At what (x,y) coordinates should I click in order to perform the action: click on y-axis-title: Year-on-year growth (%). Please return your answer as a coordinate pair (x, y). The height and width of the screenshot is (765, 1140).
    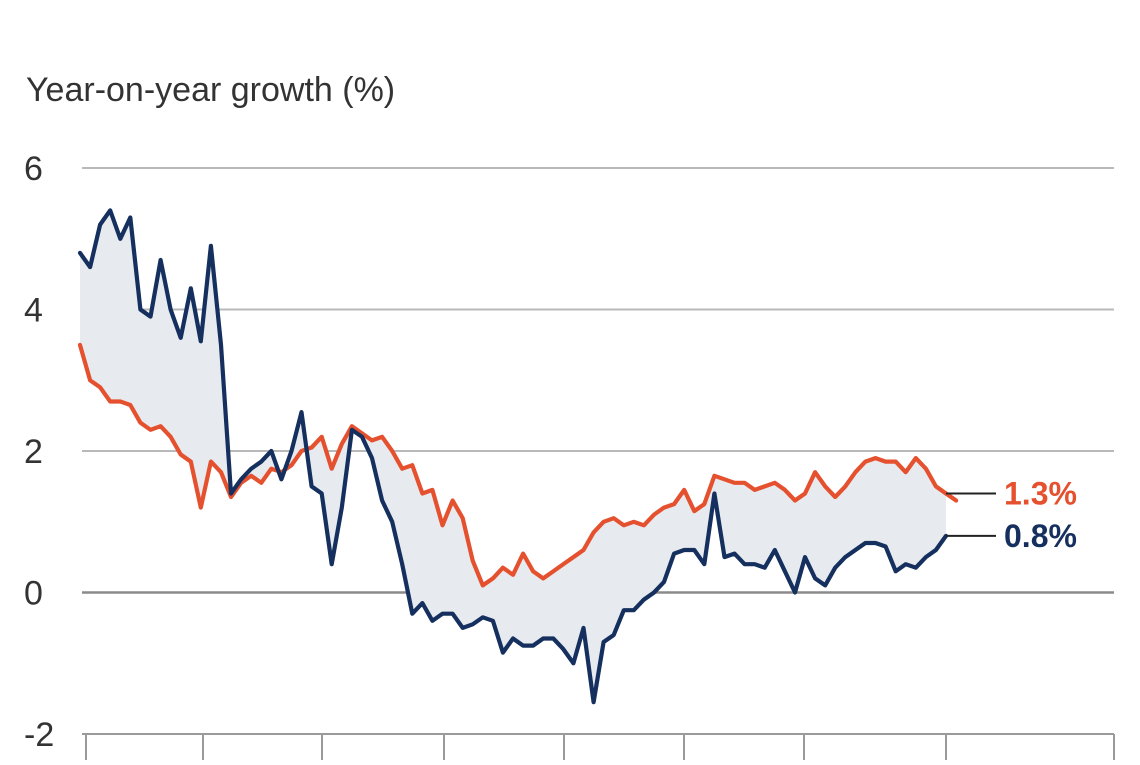
    Looking at the image, I should click on (210, 90).